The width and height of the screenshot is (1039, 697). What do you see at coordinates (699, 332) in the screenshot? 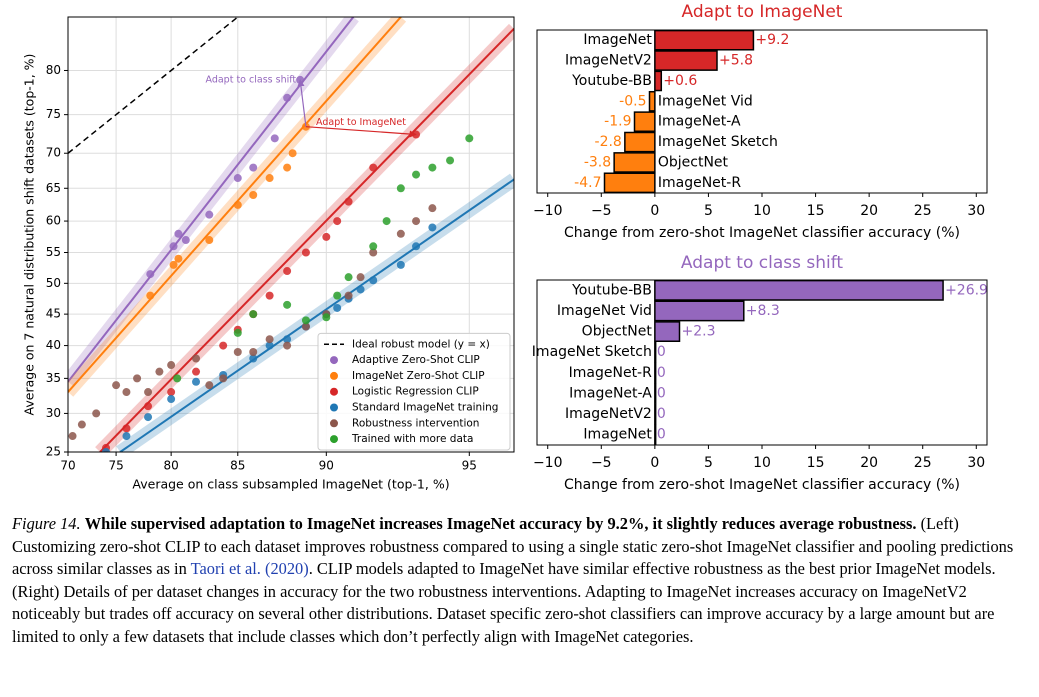
I see `value-label: +2.3` at bounding box center [699, 332].